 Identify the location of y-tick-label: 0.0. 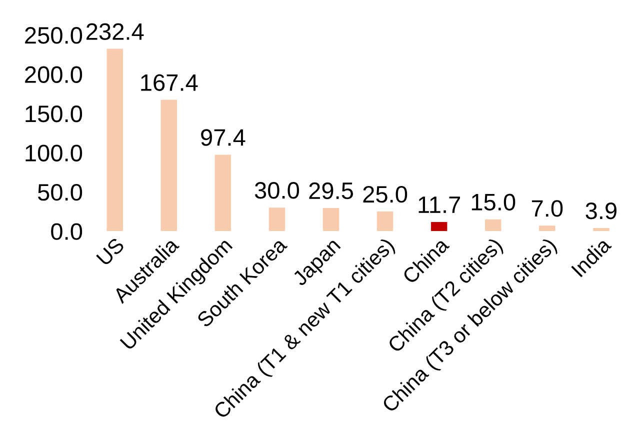
(66, 231).